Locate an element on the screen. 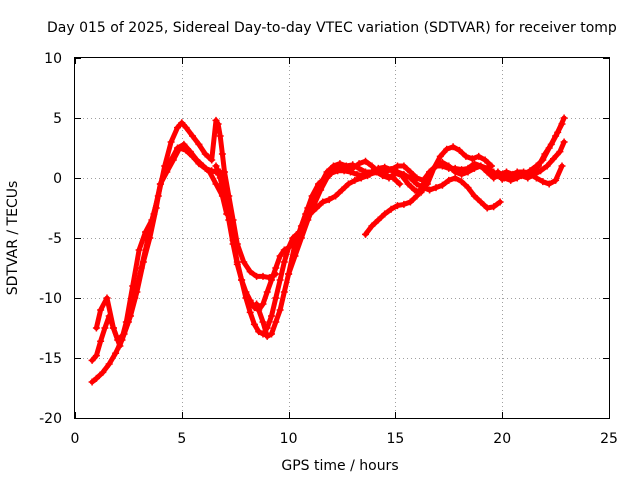 This screenshot has height=480, width=640. x-axis-title: GPS time / hours is located at coordinates (339, 466).